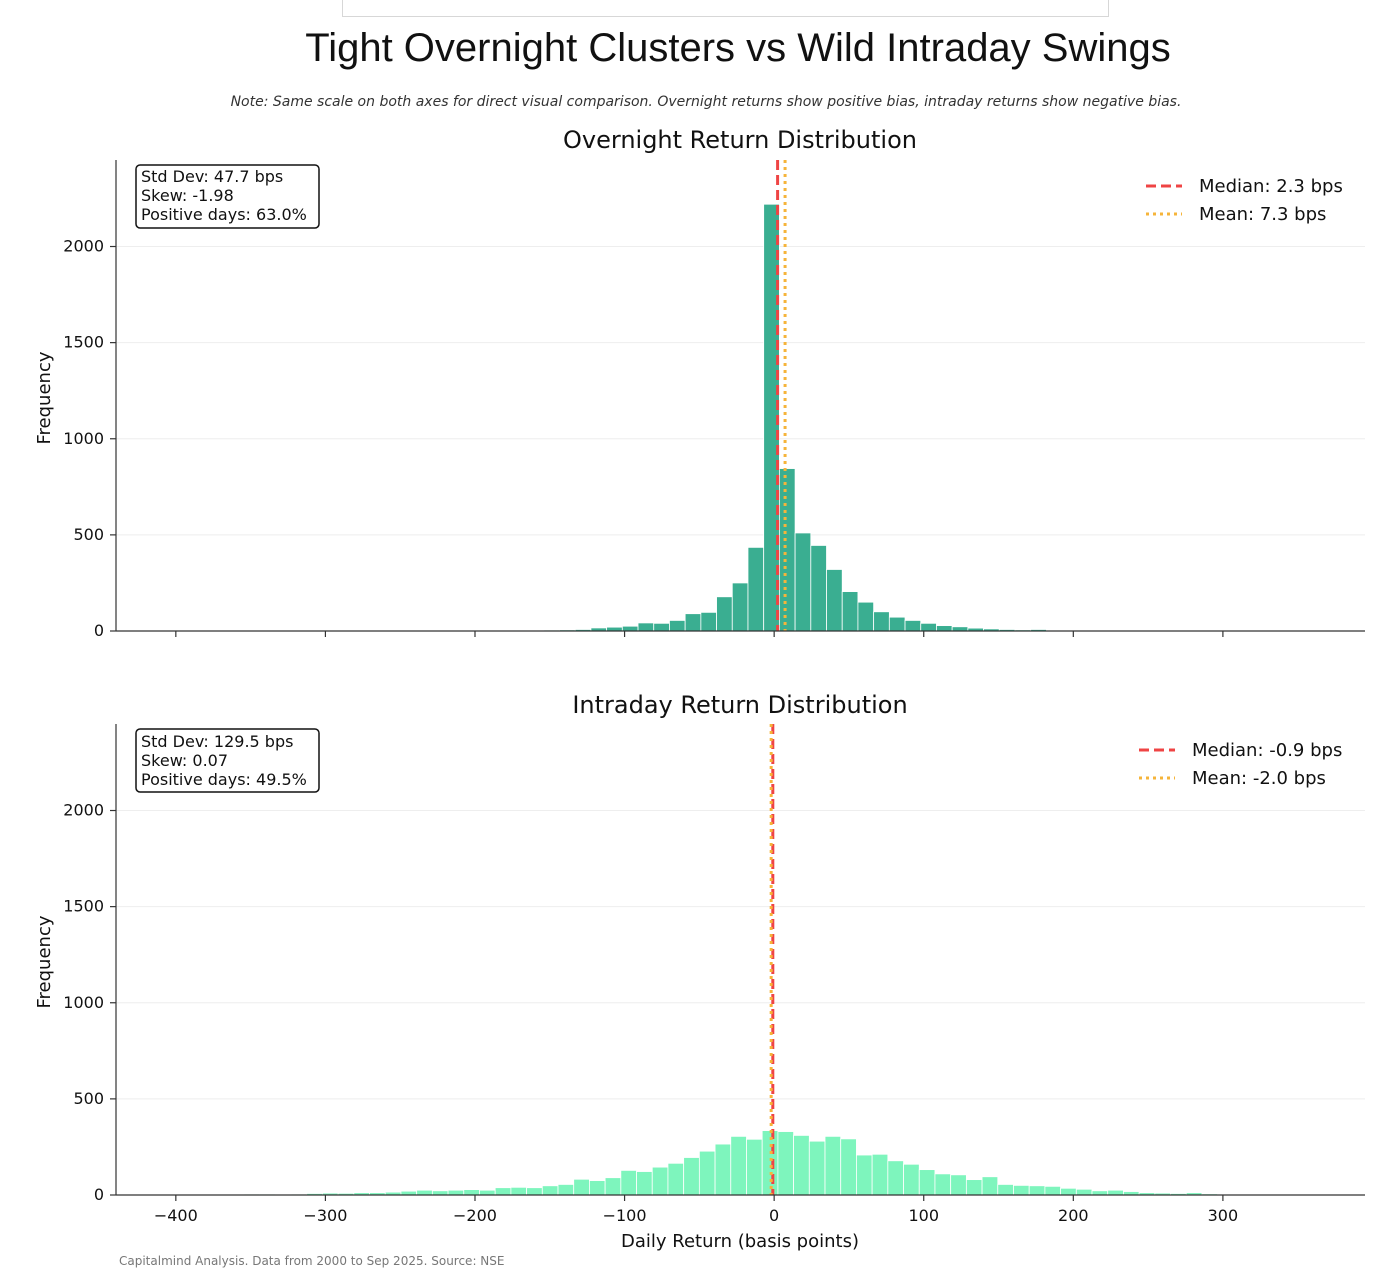 The height and width of the screenshot is (1286, 1378). What do you see at coordinates (696, 1210) in the screenshot?
I see `intraday-x-ticks: −400 −300 −200 −100 0 100 200 300` at bounding box center [696, 1210].